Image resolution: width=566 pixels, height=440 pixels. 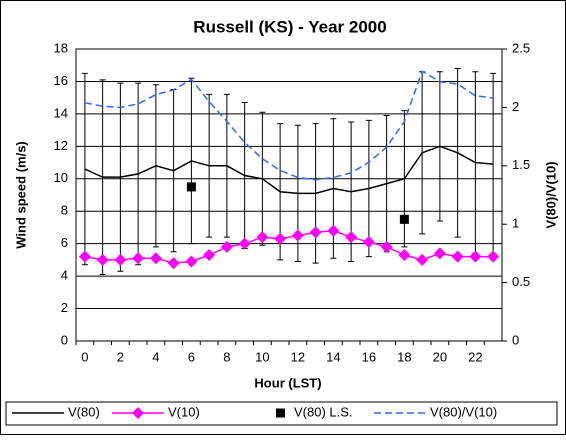 What do you see at coordinates (64, 210) in the screenshot?
I see `y-tick-label: 8` at bounding box center [64, 210].